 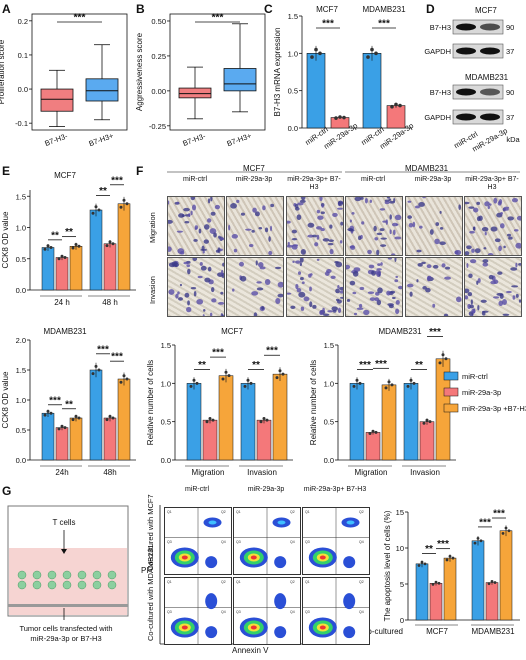 What do you see at coordinates (140, 171) in the screenshot?
I see `panel-letter-f: F` at bounding box center [140, 171].